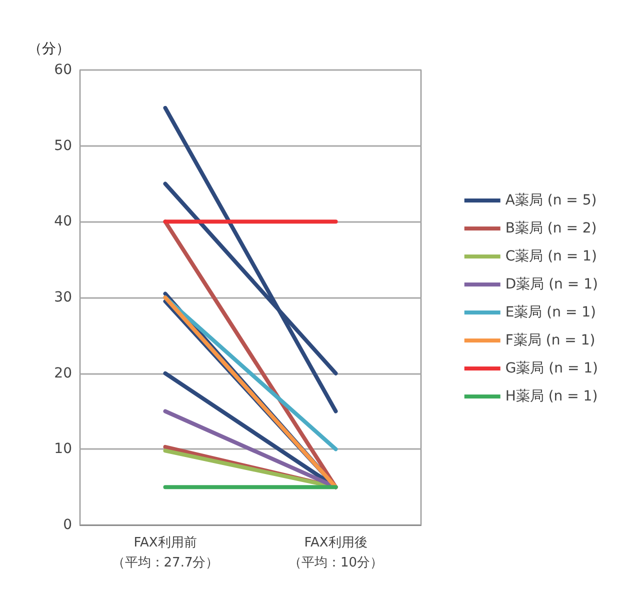 The width and height of the screenshot is (619, 597). Describe the element at coordinates (550, 312) in the screenshot. I see `legend-label: E薬局 (n = 1)` at that location.